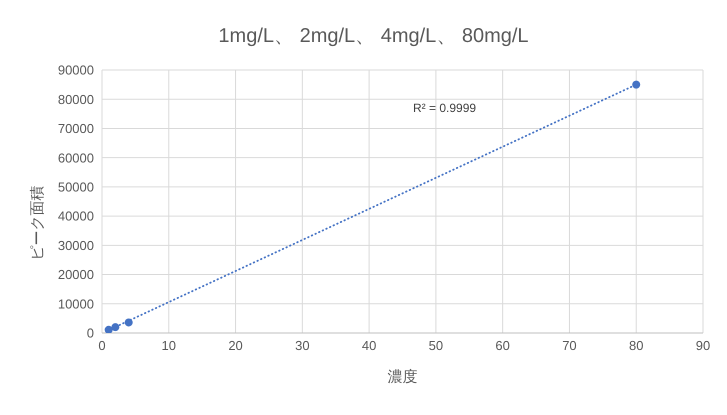 This screenshot has height=415, width=727. Describe the element at coordinates (76, 304) in the screenshot. I see `y-tick-label: 10000` at that location.